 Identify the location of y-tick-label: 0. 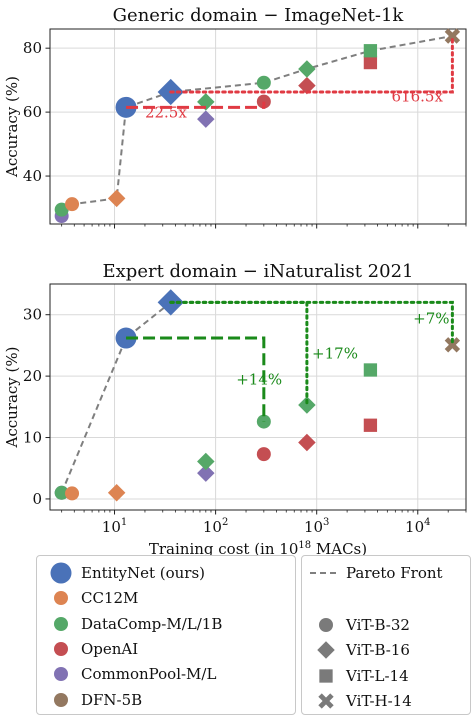
(37, 499).